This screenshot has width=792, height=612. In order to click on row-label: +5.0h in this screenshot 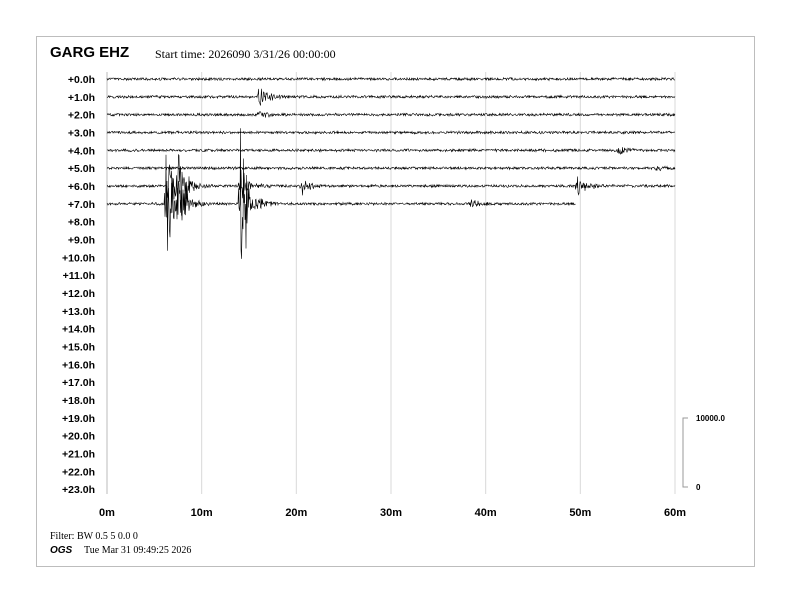, I will do `click(81, 169)`.